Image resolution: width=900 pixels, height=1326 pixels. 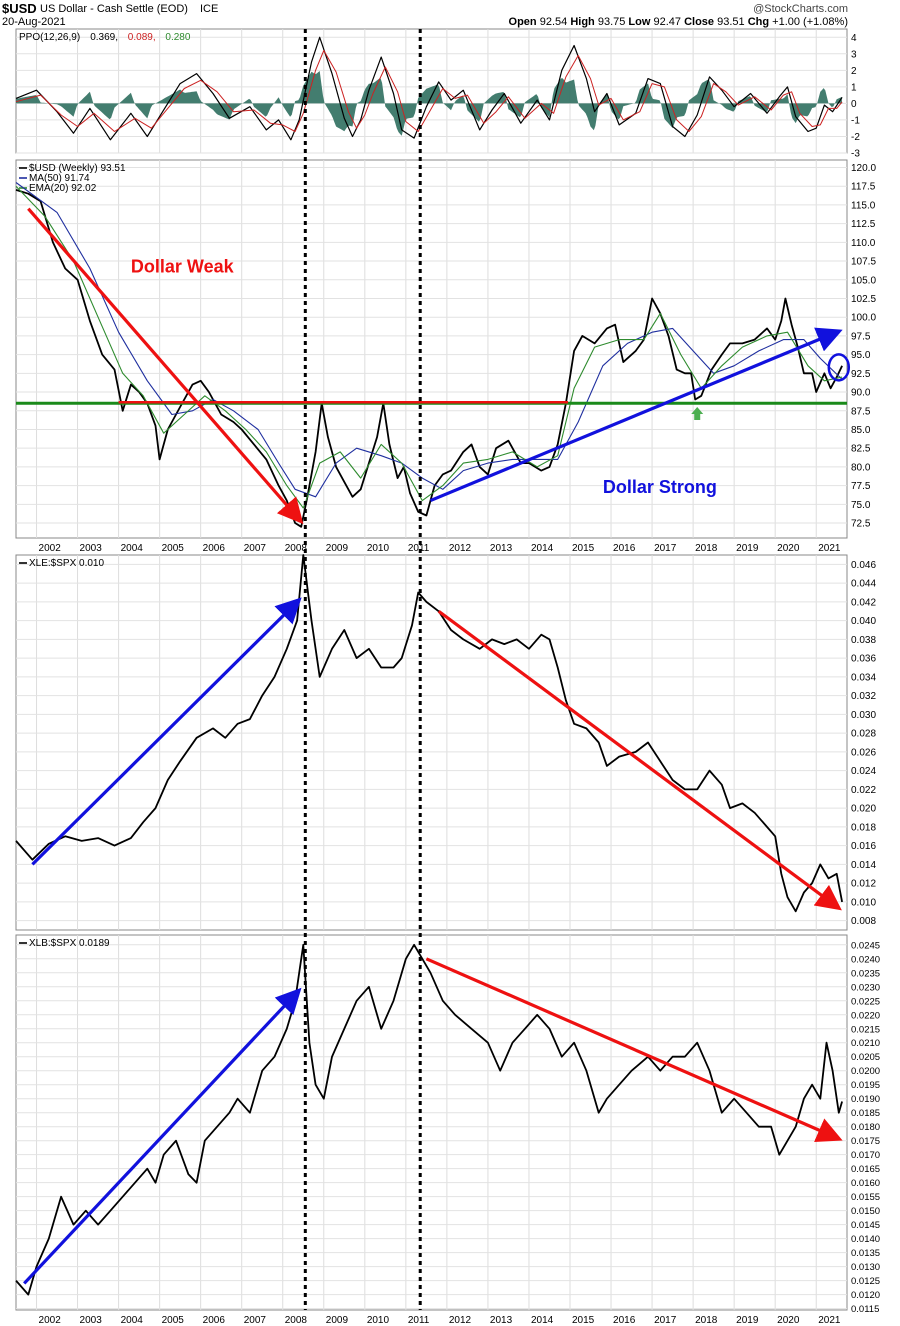 What do you see at coordinates (865, 945) in the screenshot?
I see `ytick-label-xlb-0: 0.0245` at bounding box center [865, 945].